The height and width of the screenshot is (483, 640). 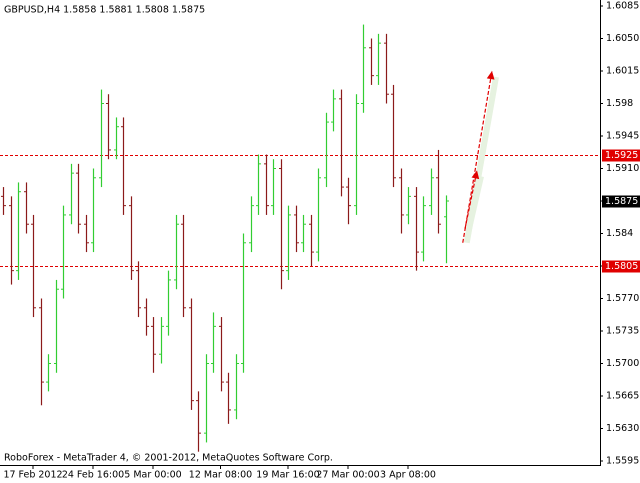 What do you see at coordinates (93, 475) in the screenshot?
I see `x-tick-label: 24 Feb 16:00` at bounding box center [93, 475].